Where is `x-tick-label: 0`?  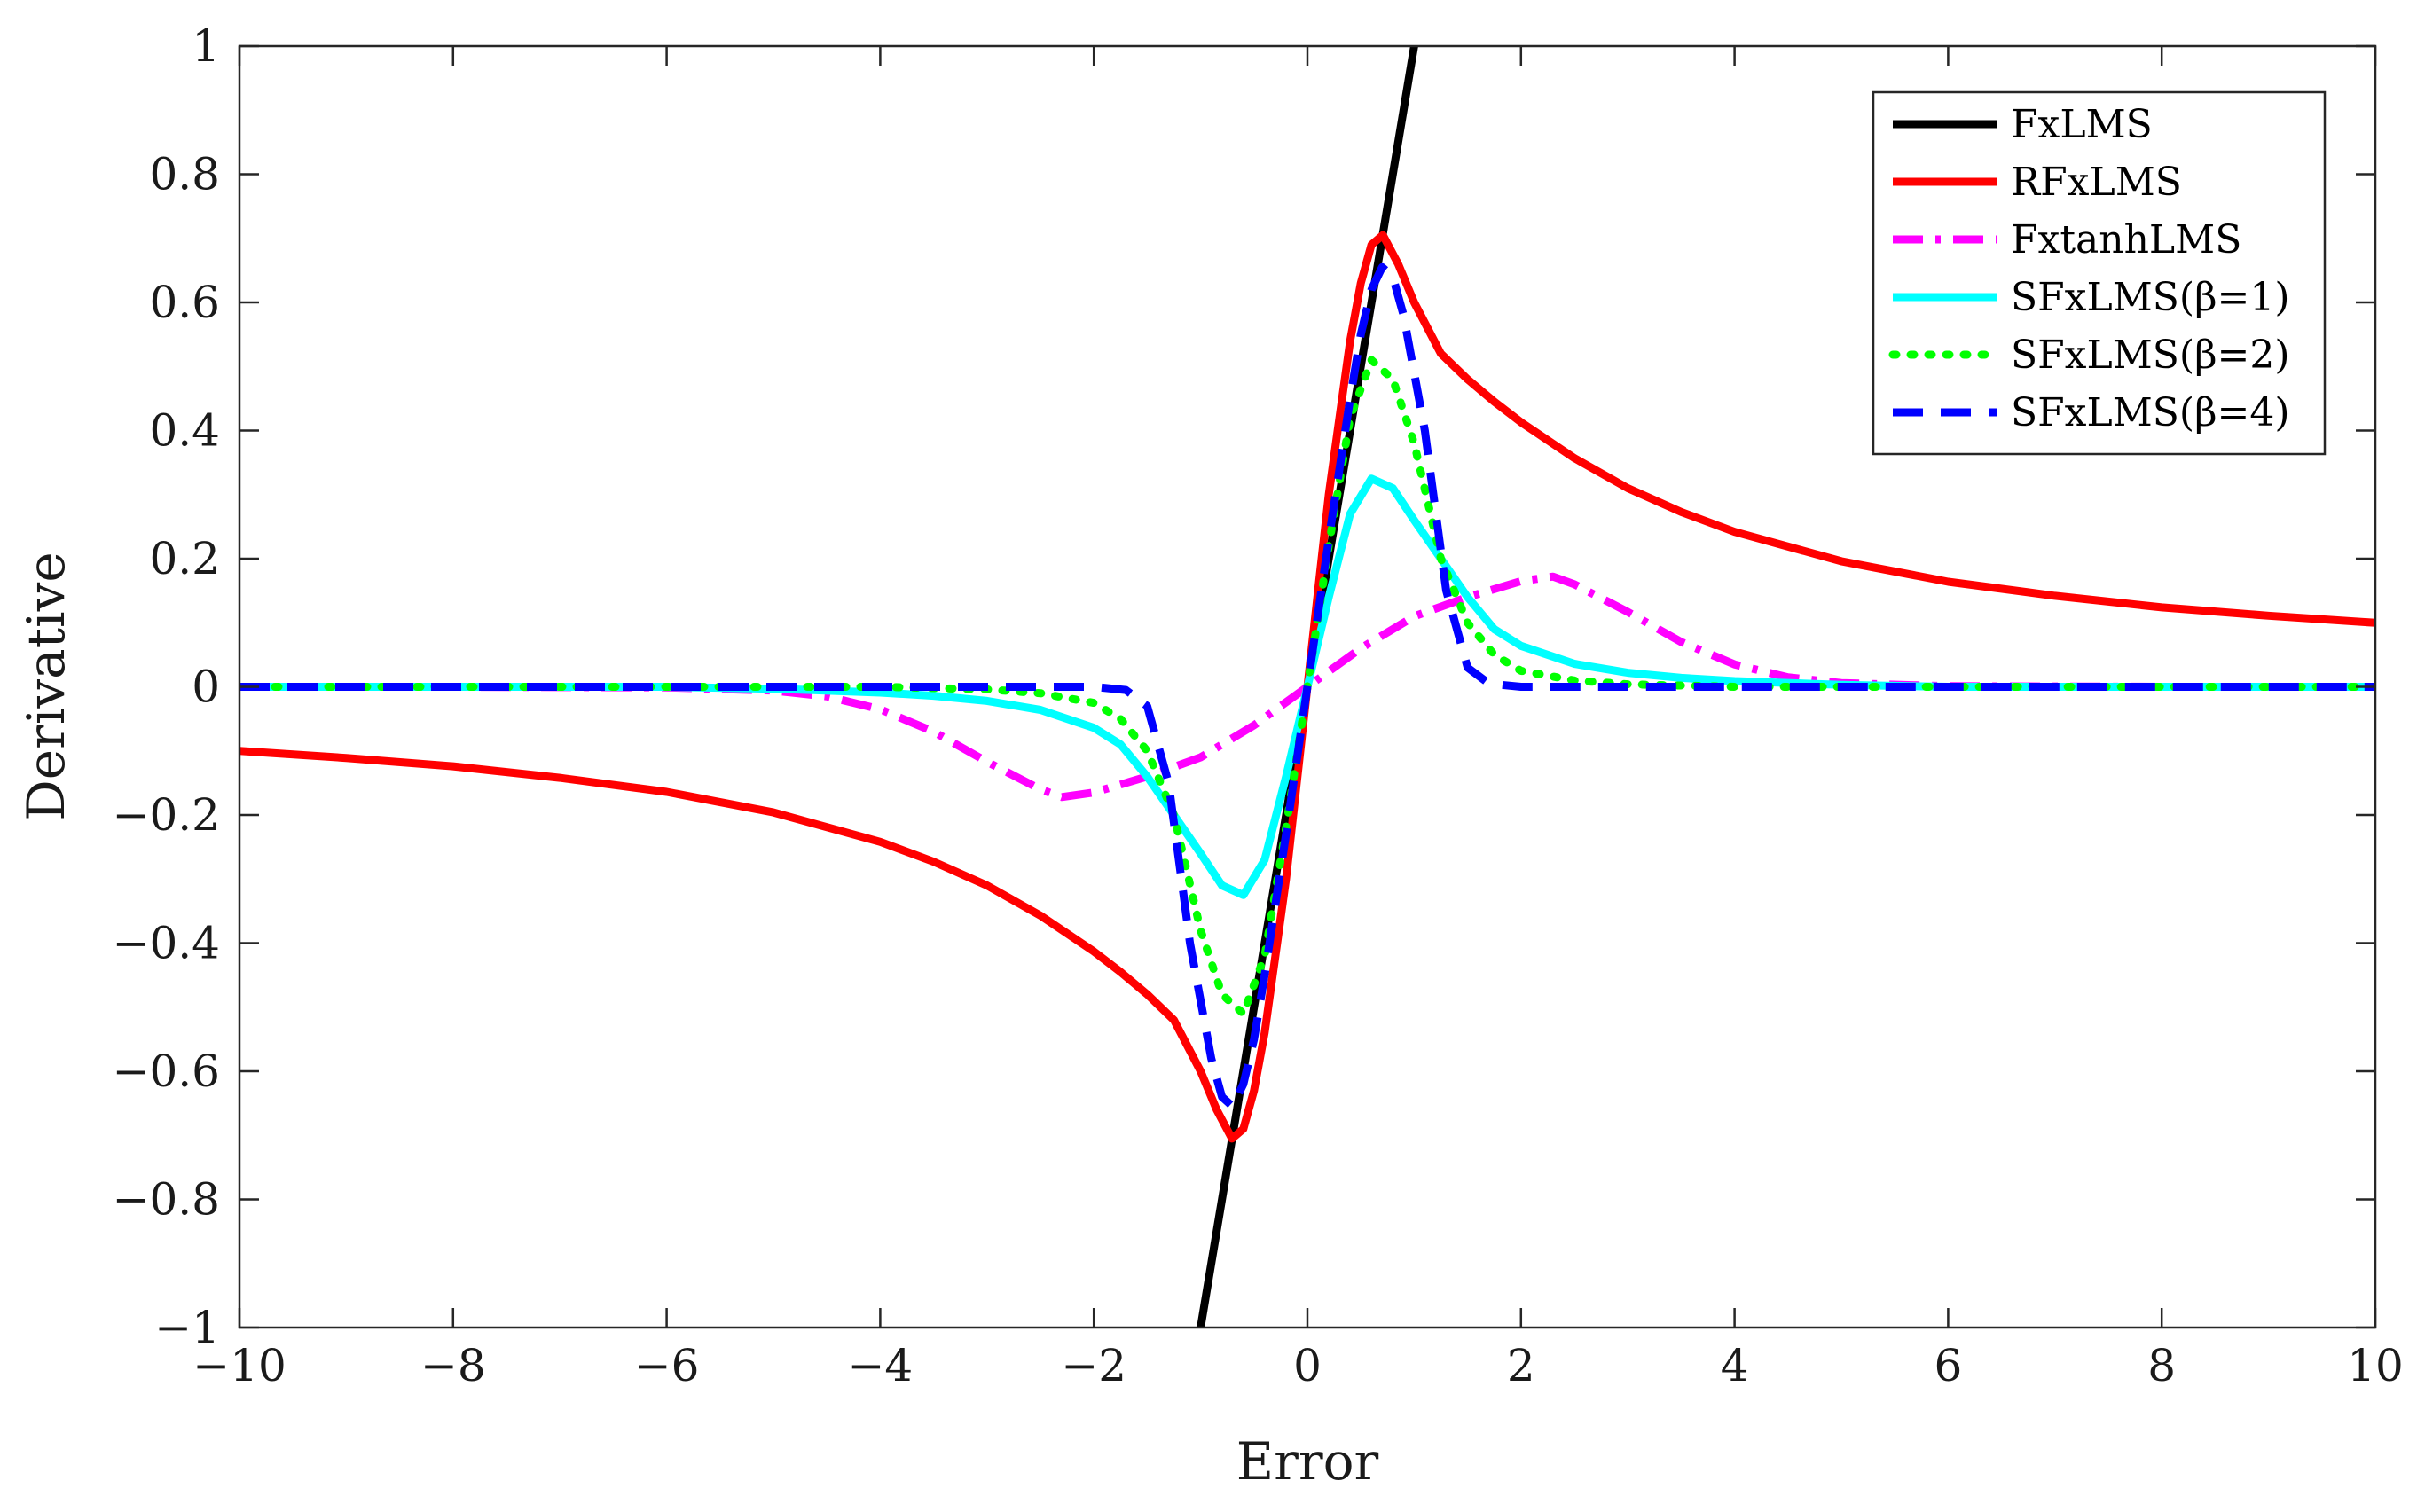
x-tick-label: 0 is located at coordinates (1307, 1365).